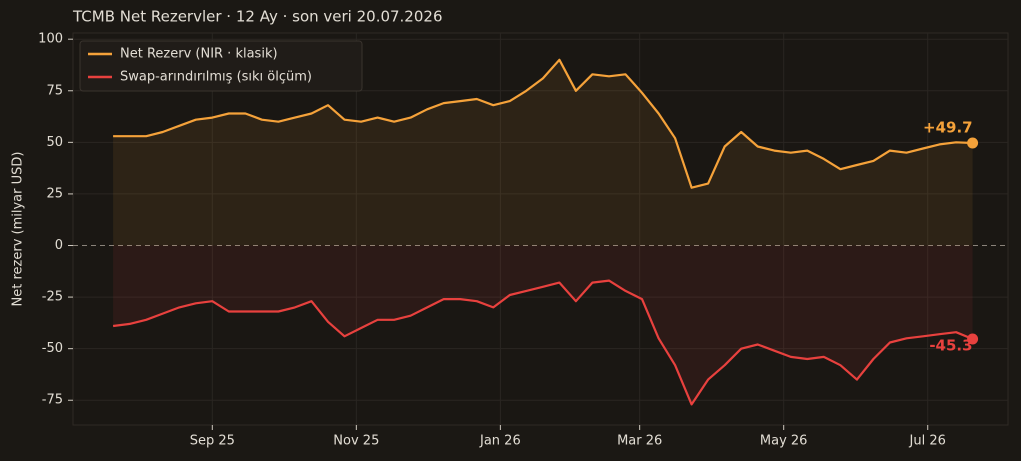 The width and height of the screenshot is (1021, 461). I want to click on x-tick-label: Nov 25, so click(356, 441).